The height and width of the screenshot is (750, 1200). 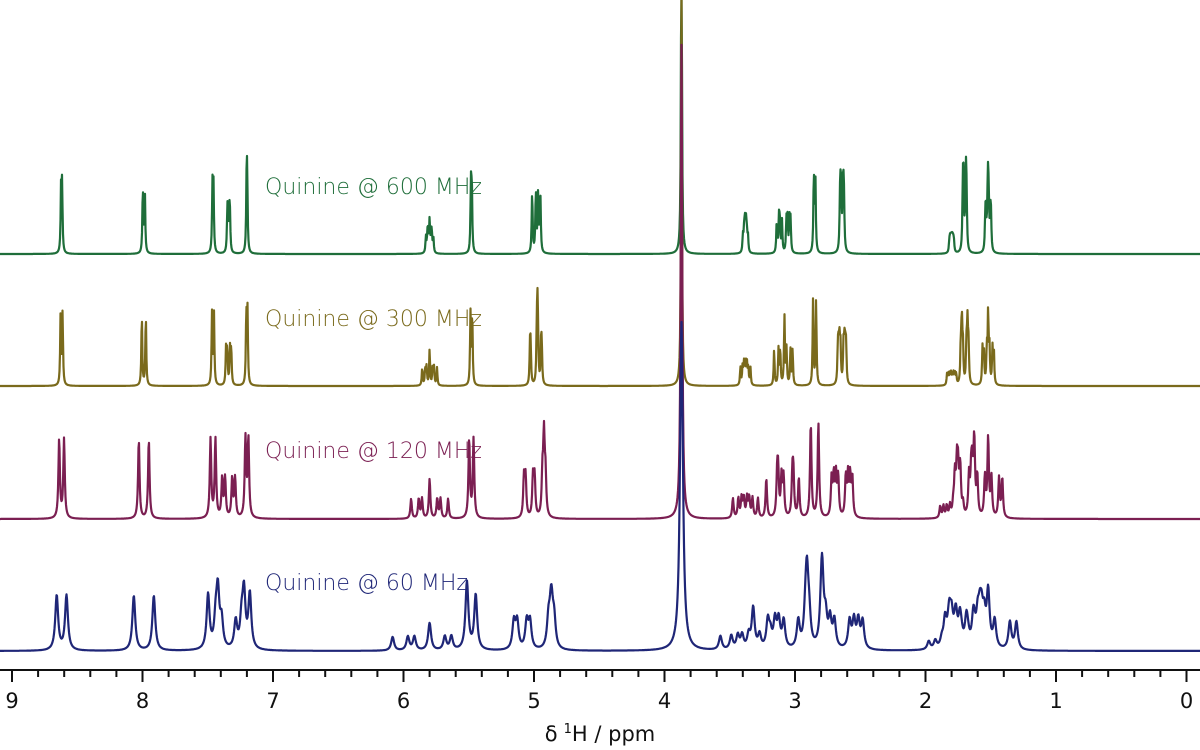 I want to click on x-axis-title: δ 1H / ppm, so click(x=600, y=734).